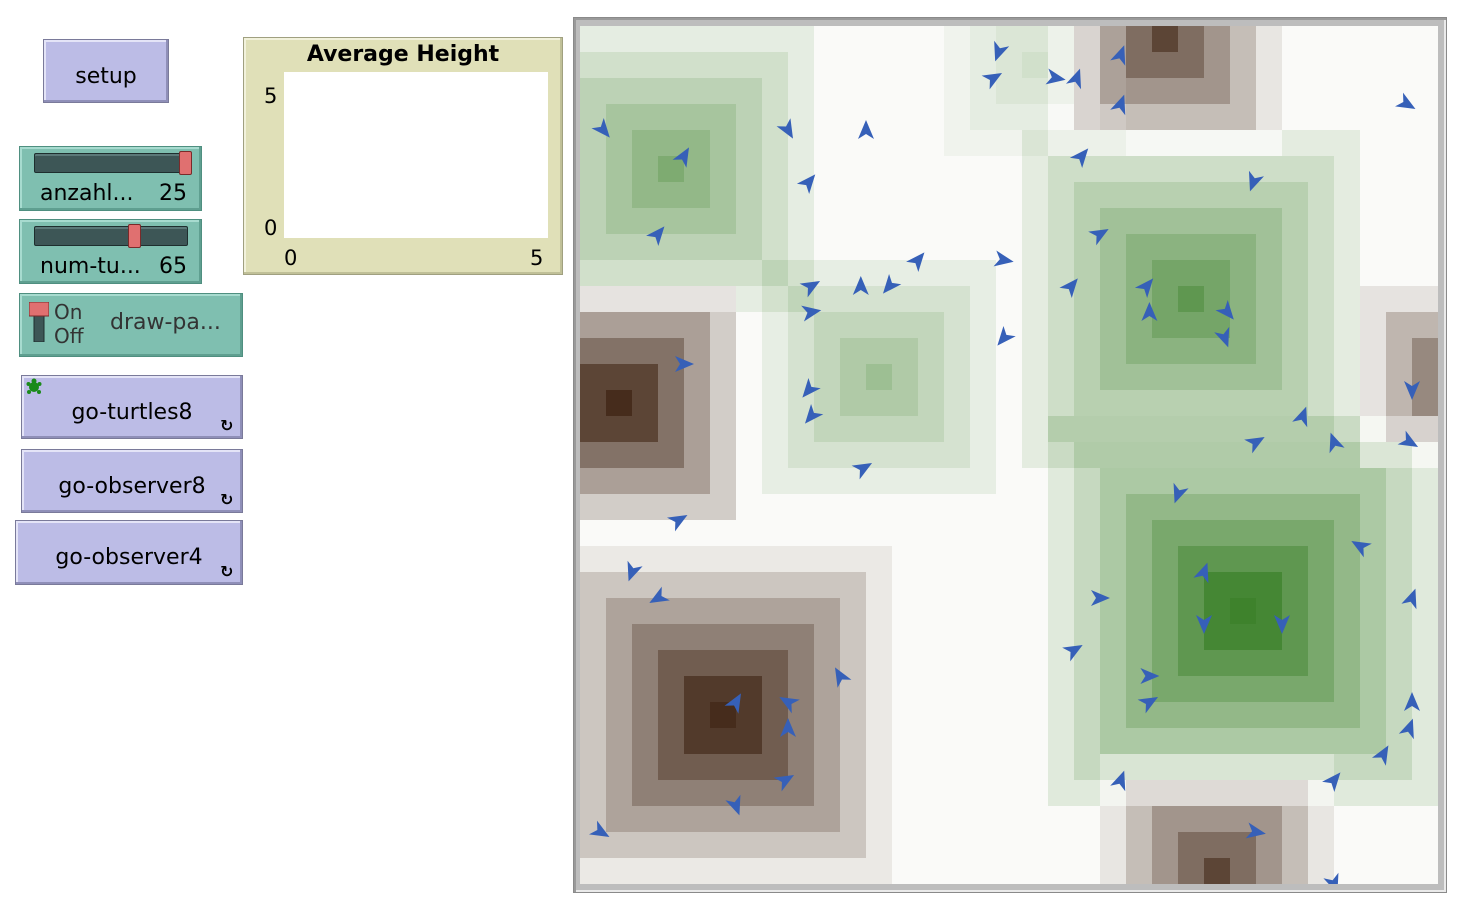 The image size is (1474, 917). I want to click on go-turtles8-label: go-turtles8, so click(132, 412).